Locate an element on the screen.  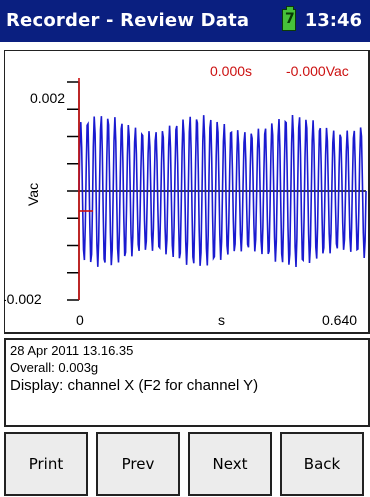
y-tick-label-max: 0.002 is located at coordinates (47, 98).